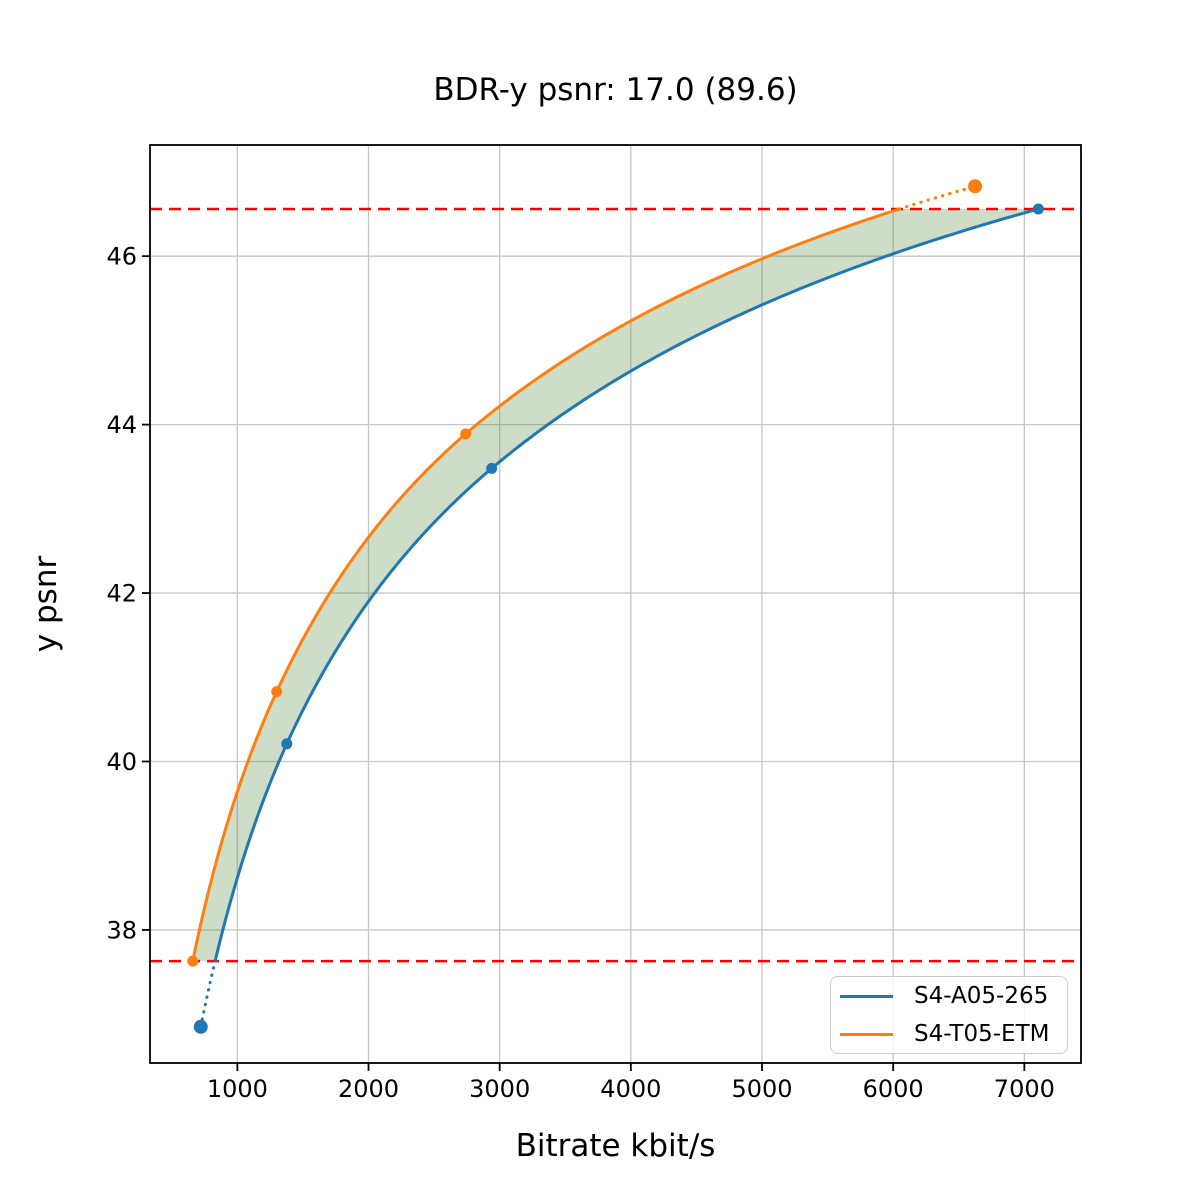  I want to click on legend-label: S4-T05-ETM, so click(982, 1034).